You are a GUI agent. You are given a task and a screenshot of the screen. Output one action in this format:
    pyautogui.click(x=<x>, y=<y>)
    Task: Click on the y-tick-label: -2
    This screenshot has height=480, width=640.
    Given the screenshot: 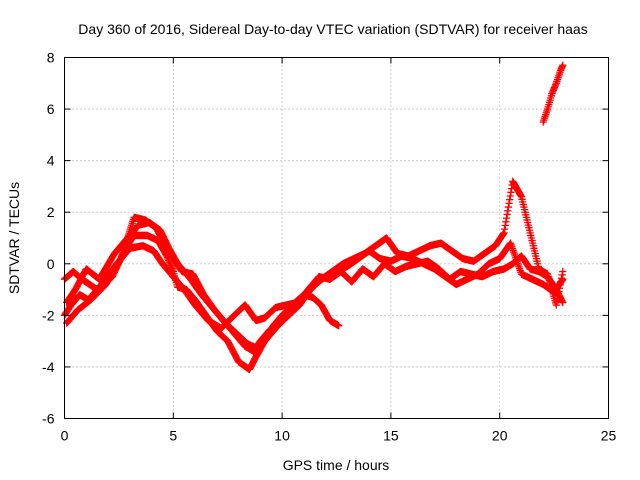 What is the action you would take?
    pyautogui.click(x=48, y=315)
    